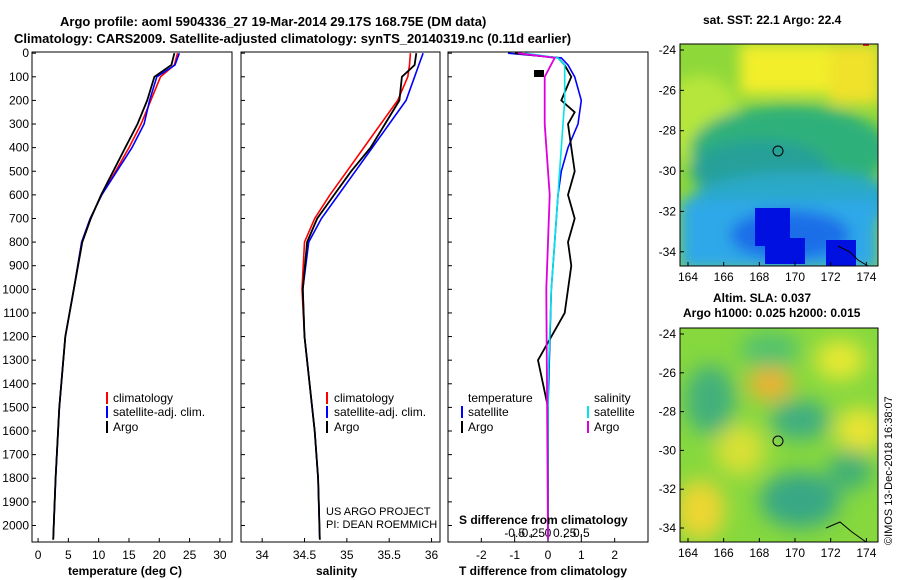 The height and width of the screenshot is (580, 900). Describe the element at coordinates (581, 533) in the screenshot. I see `s-tick-label: 0.5` at that location.